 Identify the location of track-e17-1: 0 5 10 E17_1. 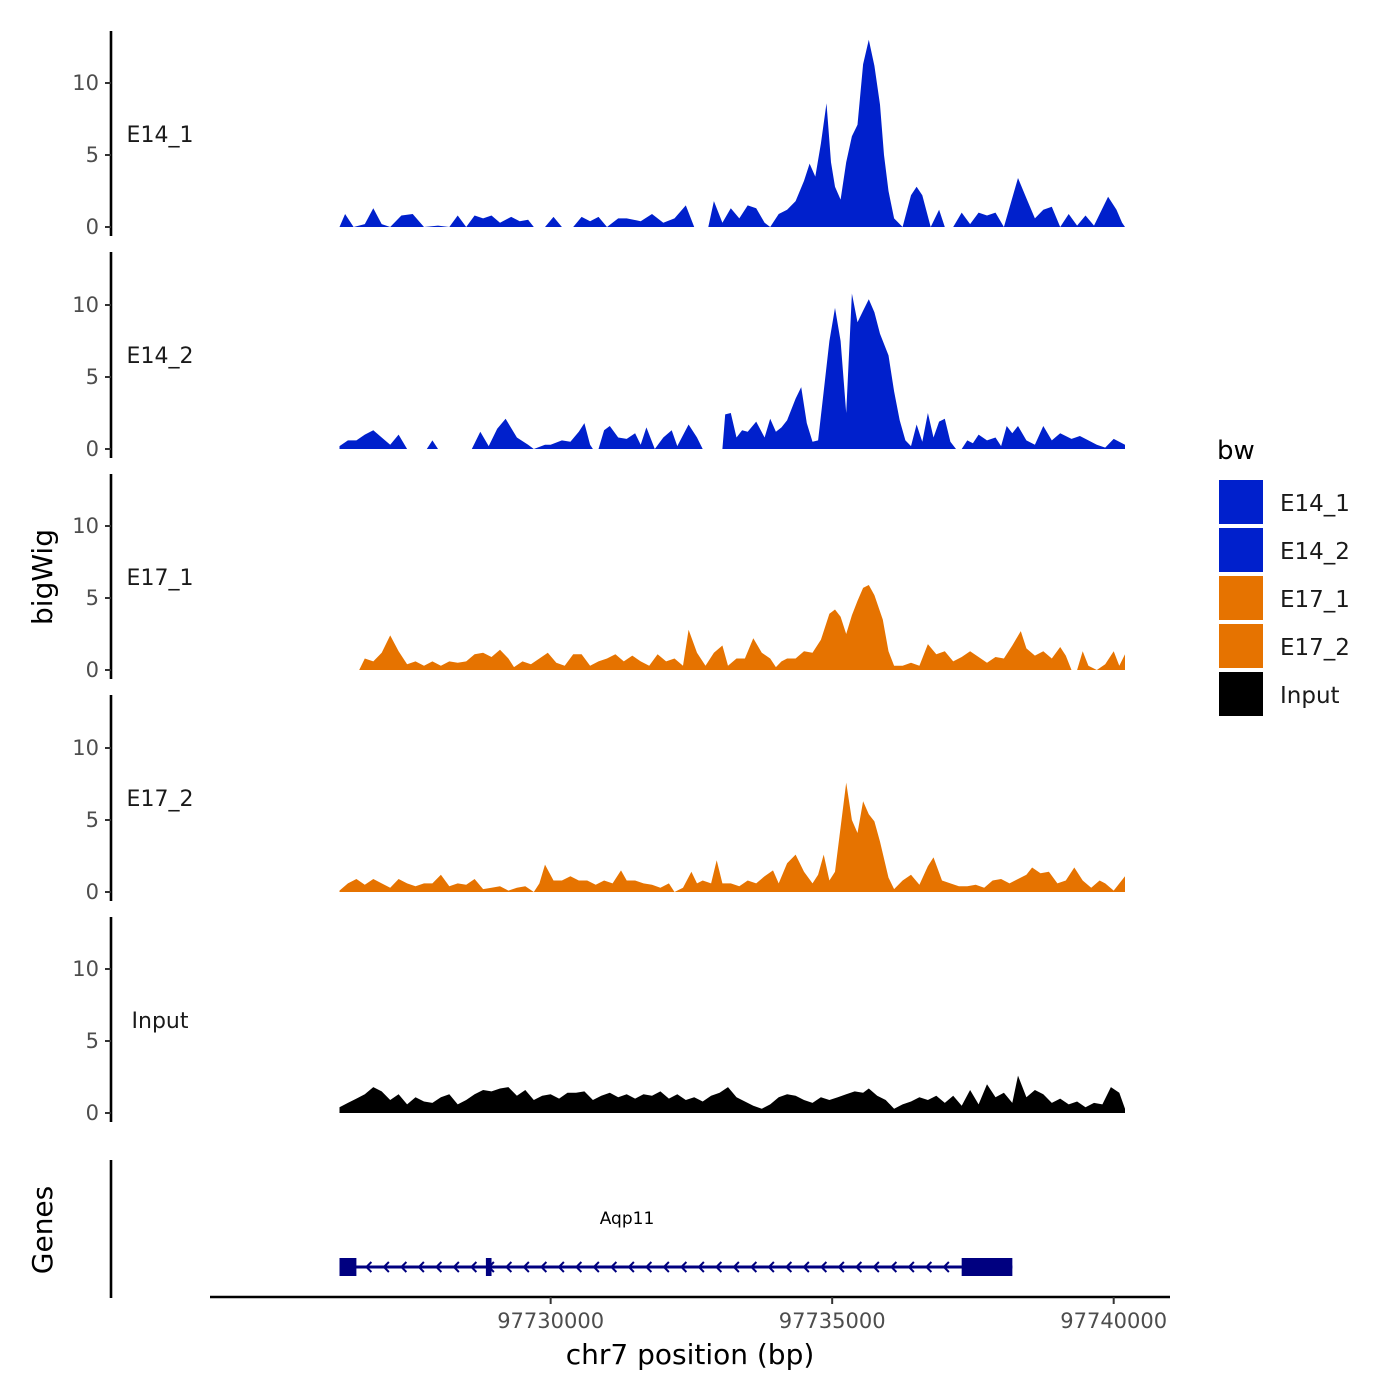
(598, 578).